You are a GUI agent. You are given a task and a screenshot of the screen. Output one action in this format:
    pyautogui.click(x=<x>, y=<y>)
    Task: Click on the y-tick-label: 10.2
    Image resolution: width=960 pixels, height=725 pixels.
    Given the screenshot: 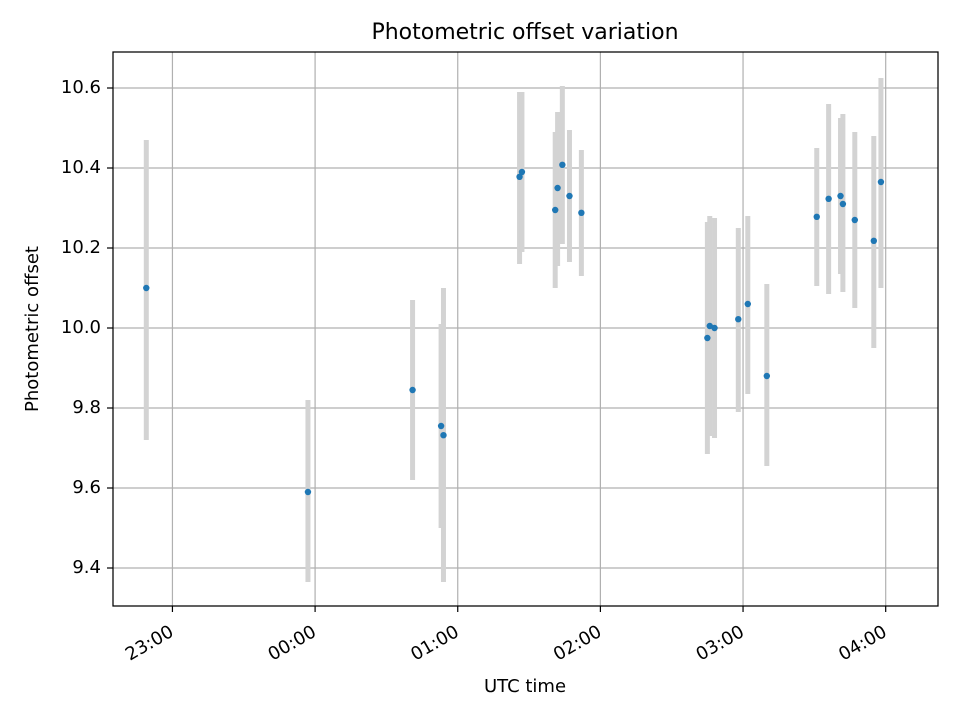 What is the action you would take?
    pyautogui.click(x=81, y=247)
    